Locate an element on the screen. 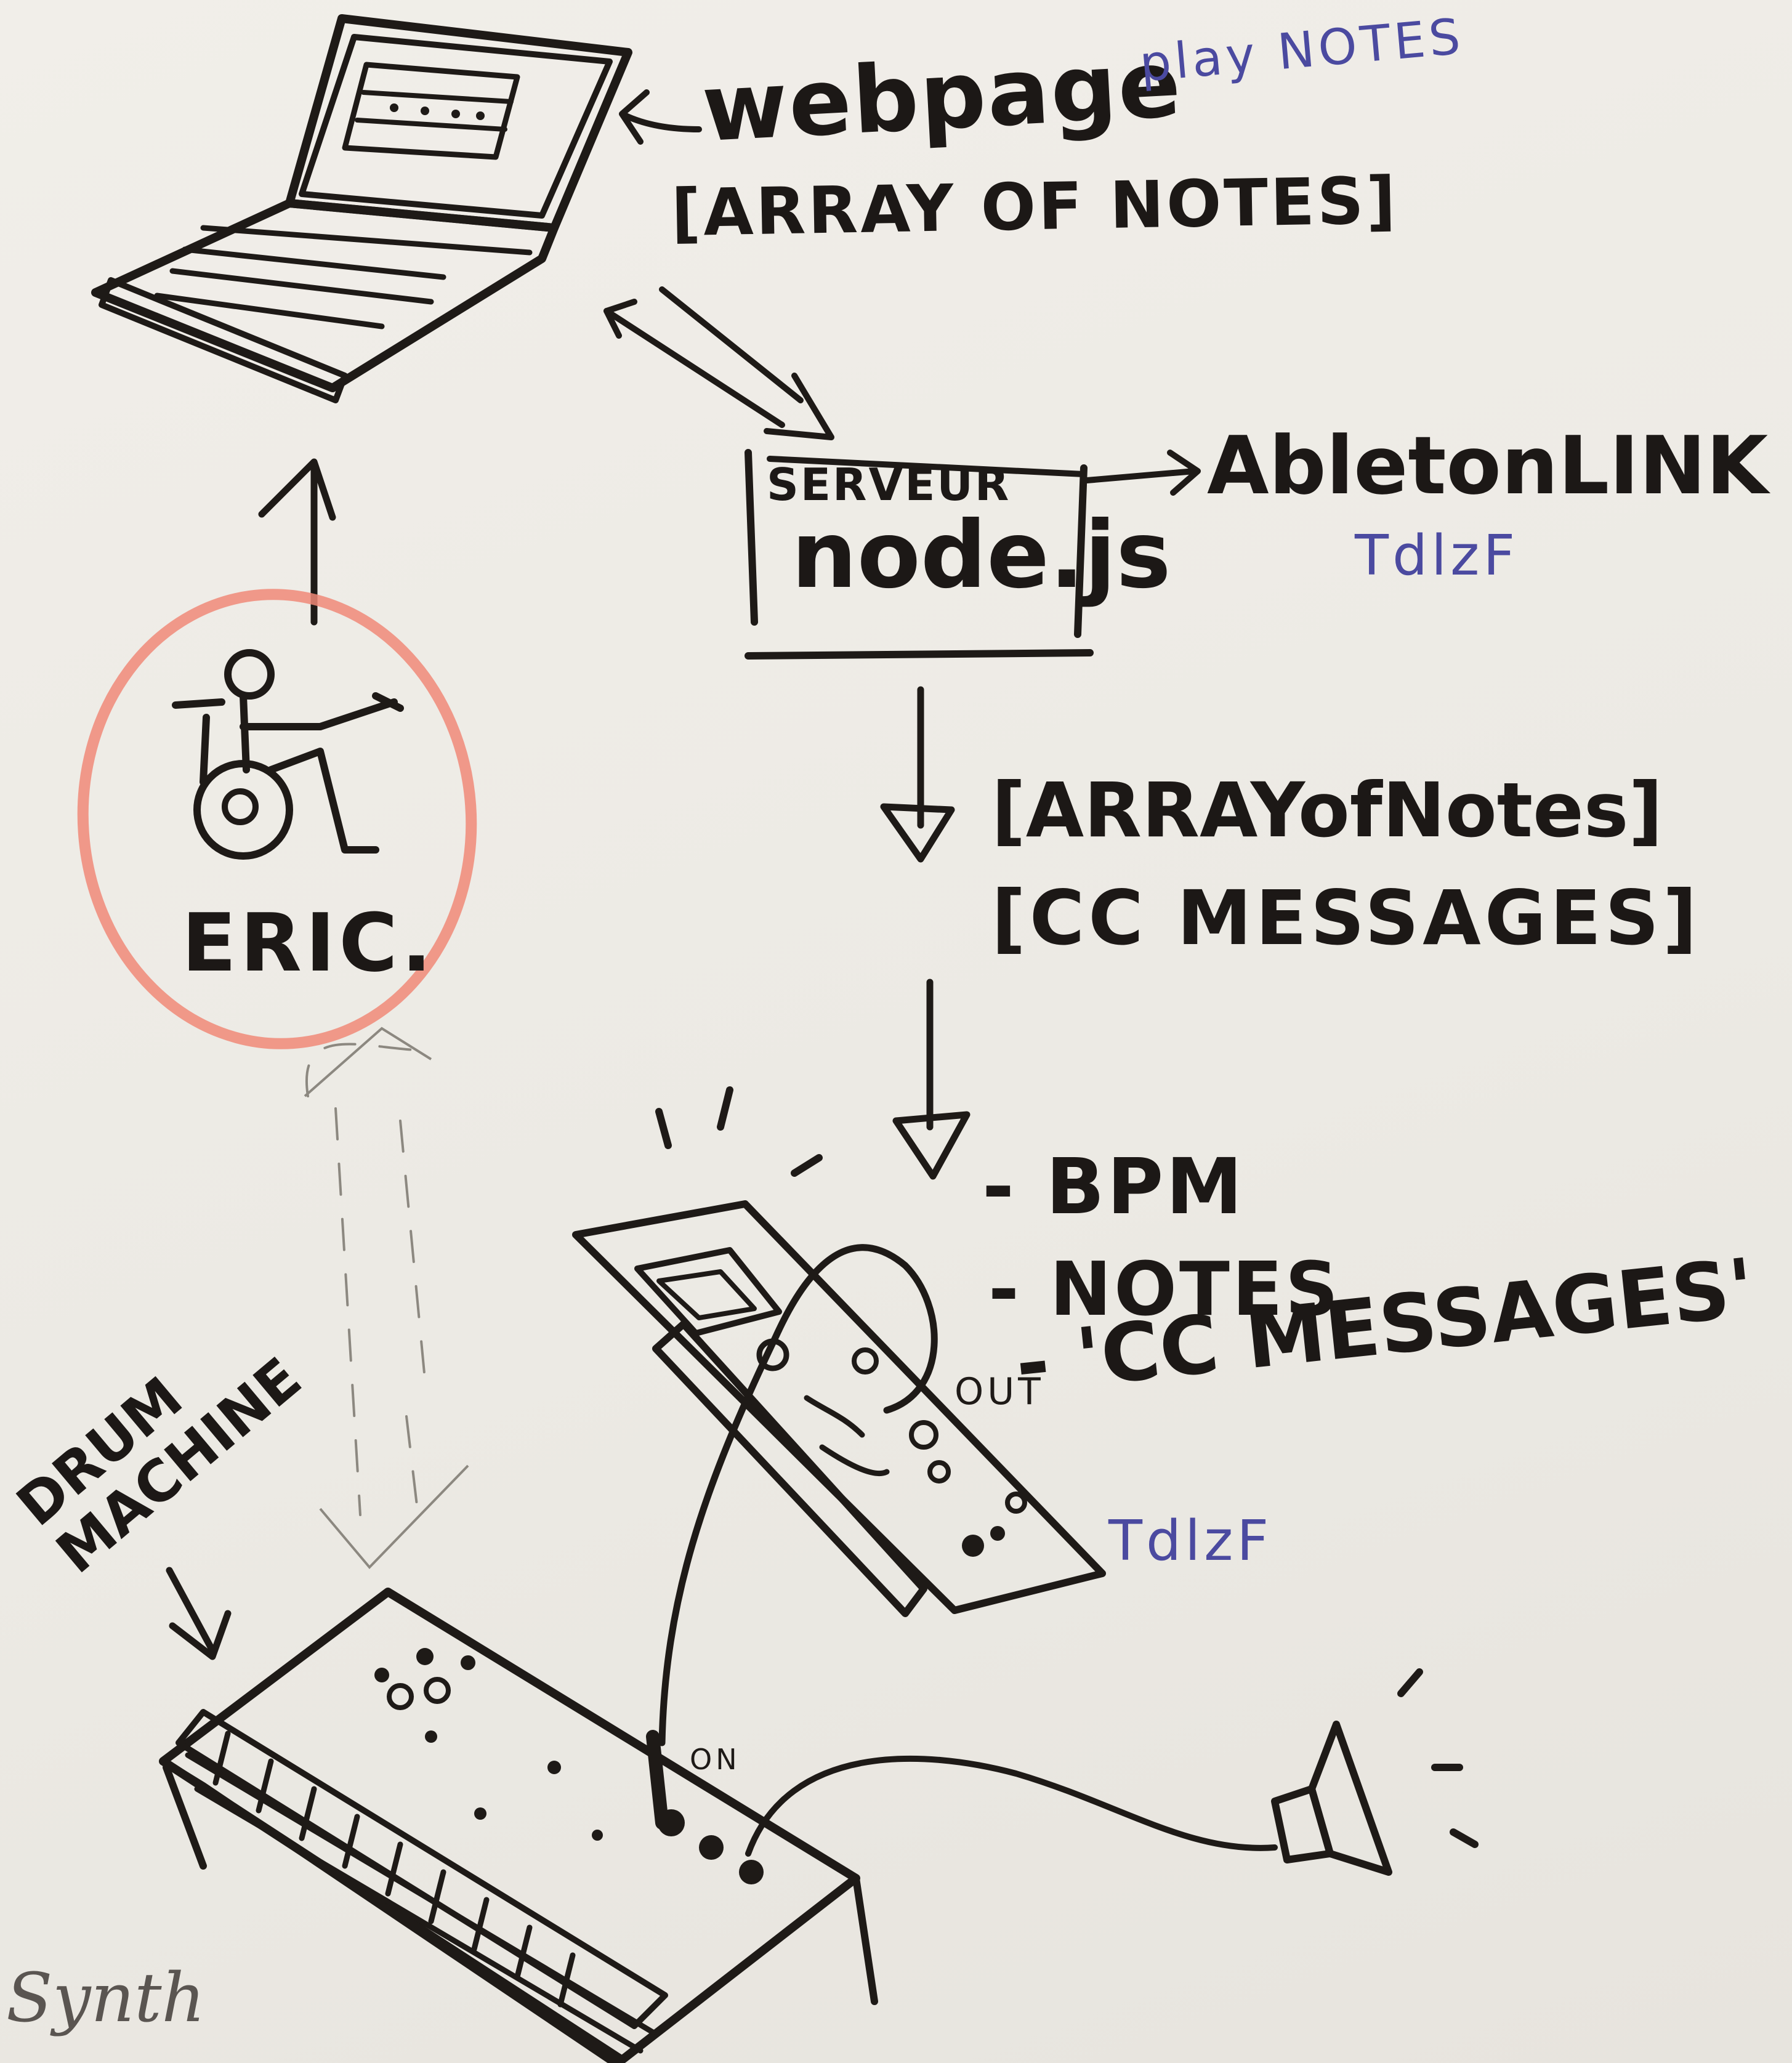 Image resolution: width=1792 pixels, height=2063 pixels. arrow-to-laptop is located at coordinates (661, 117).